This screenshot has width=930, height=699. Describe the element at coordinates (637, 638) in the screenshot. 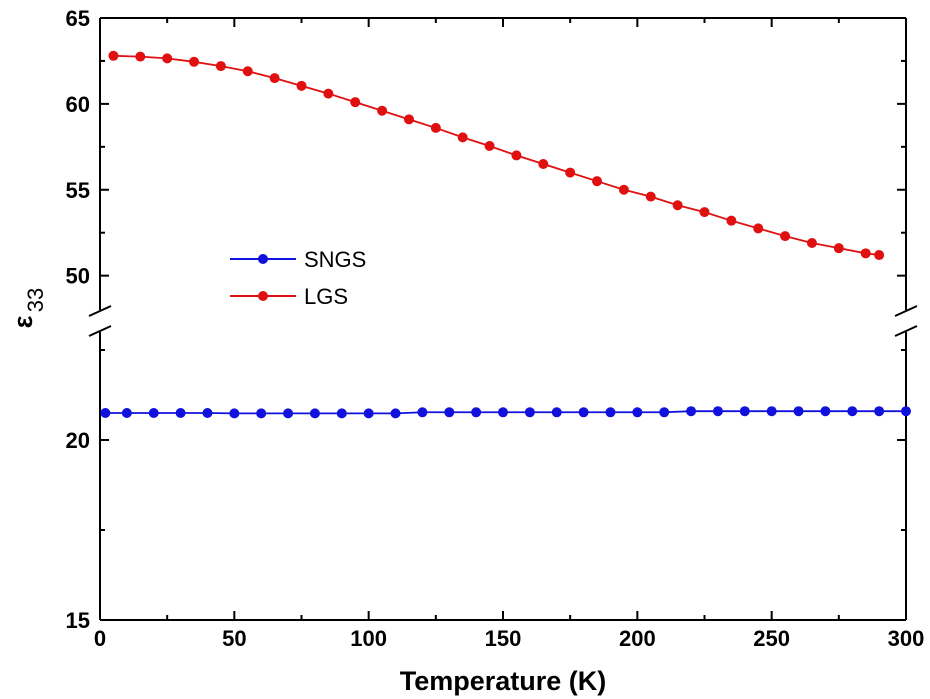

I see `x-tick-label: 200` at that location.